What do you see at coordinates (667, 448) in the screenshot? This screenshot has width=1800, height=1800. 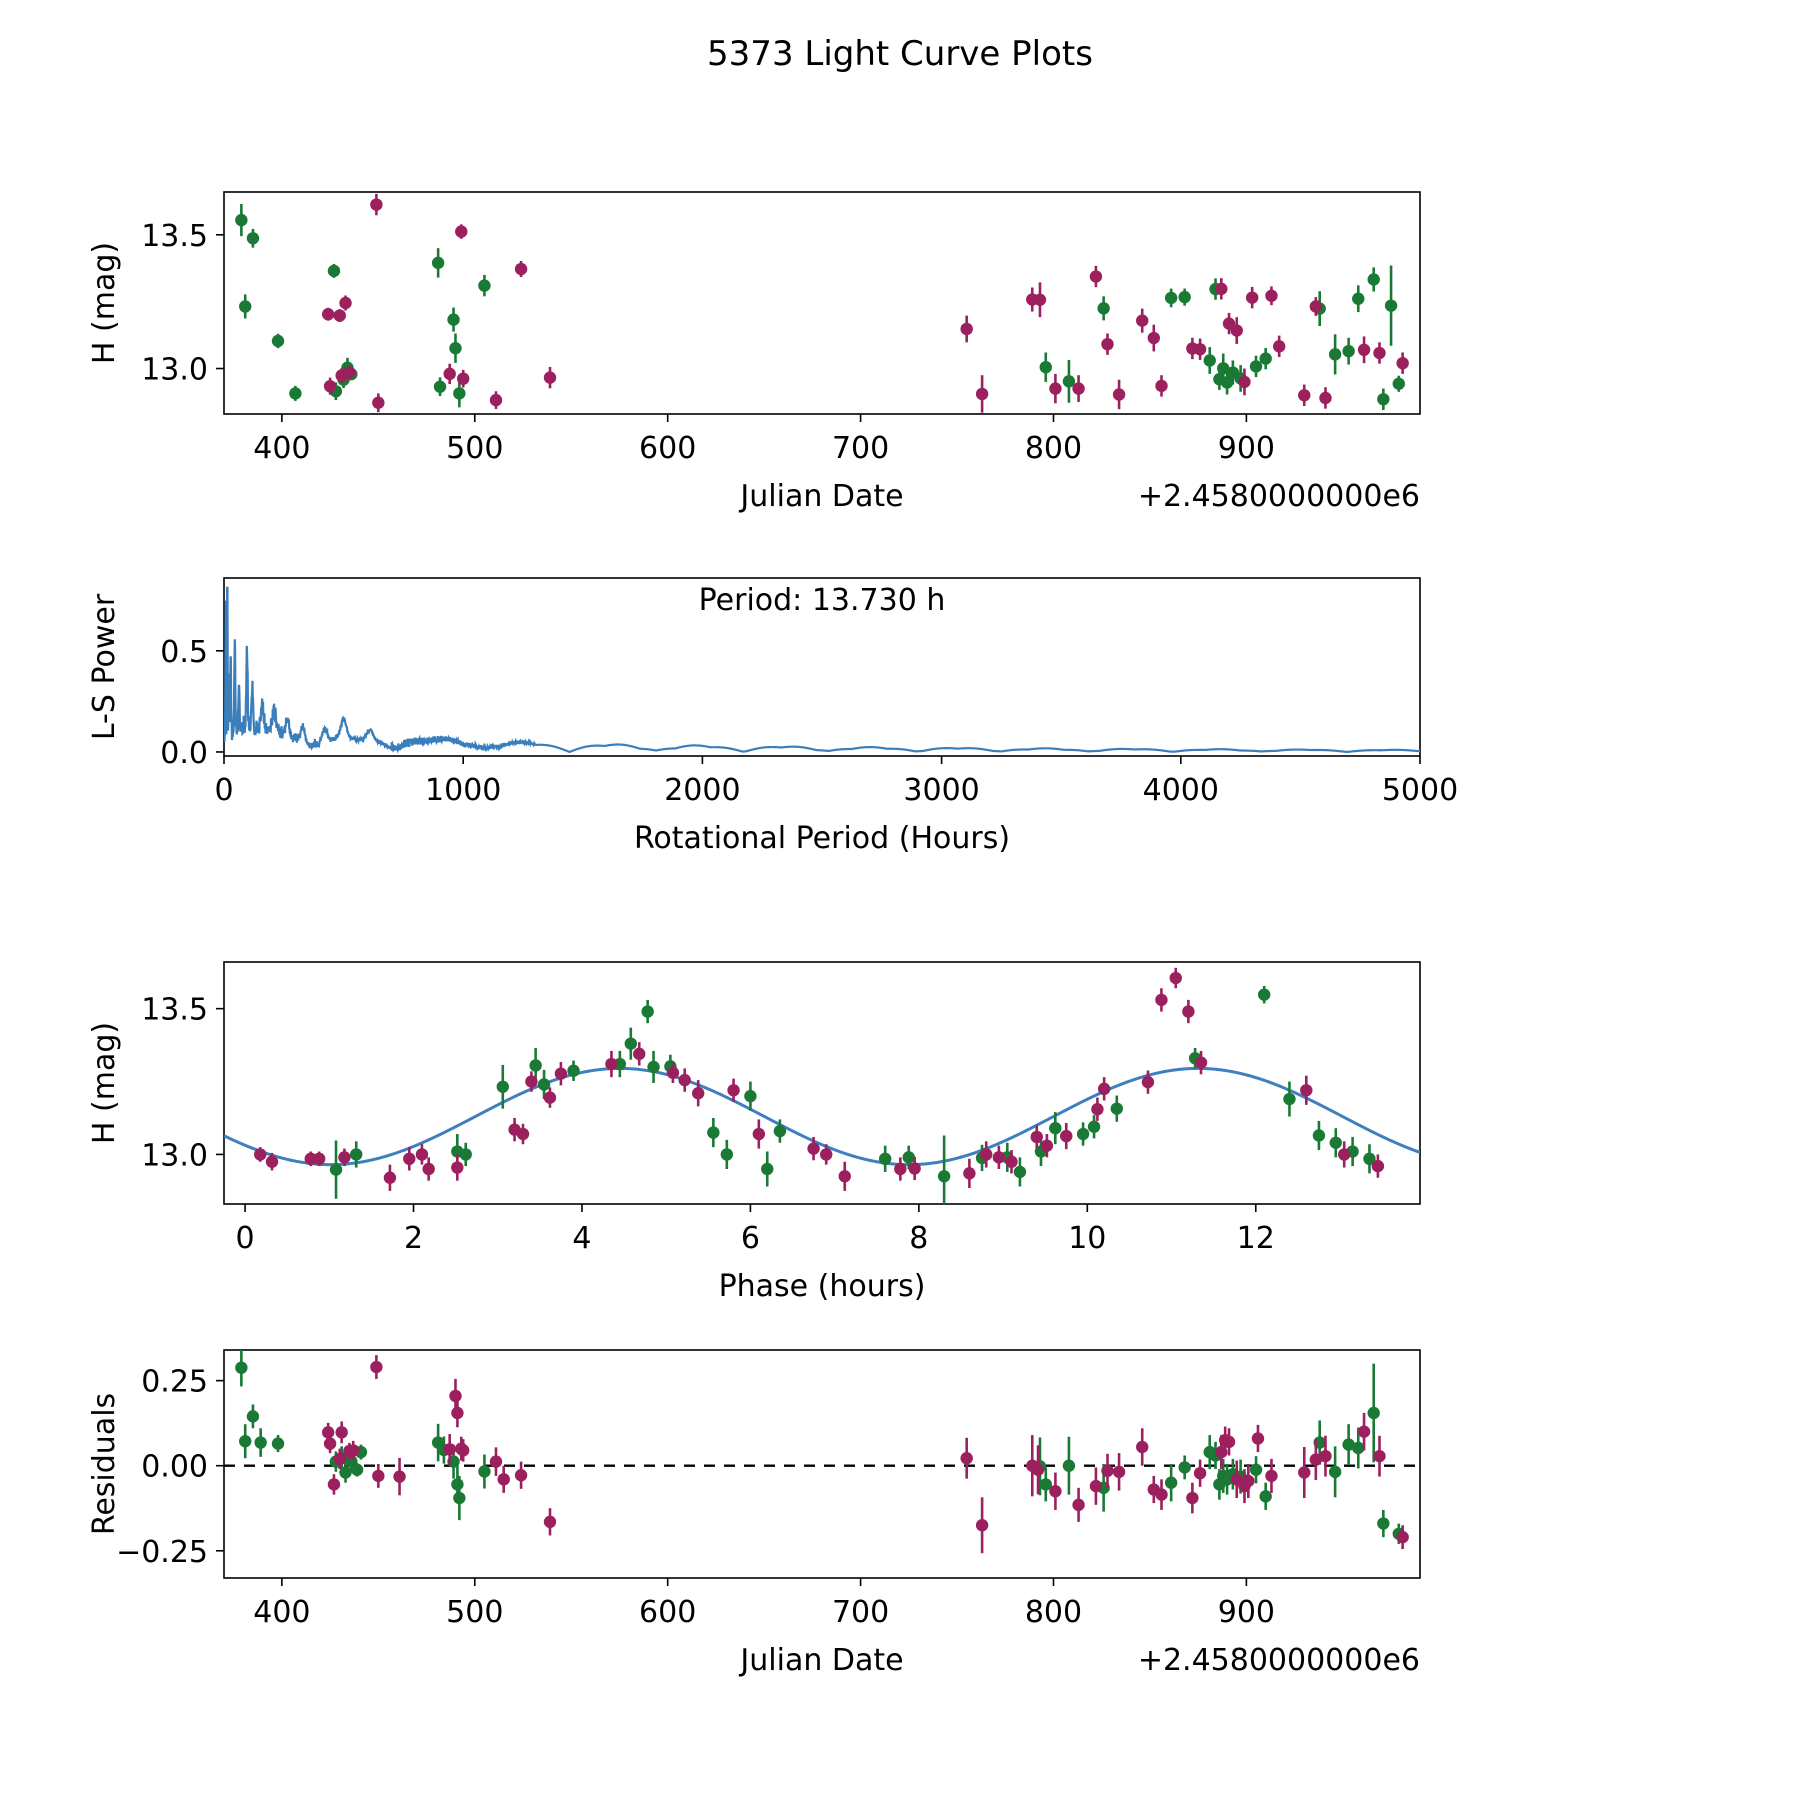 I see `x-tick-label: 600` at bounding box center [667, 448].